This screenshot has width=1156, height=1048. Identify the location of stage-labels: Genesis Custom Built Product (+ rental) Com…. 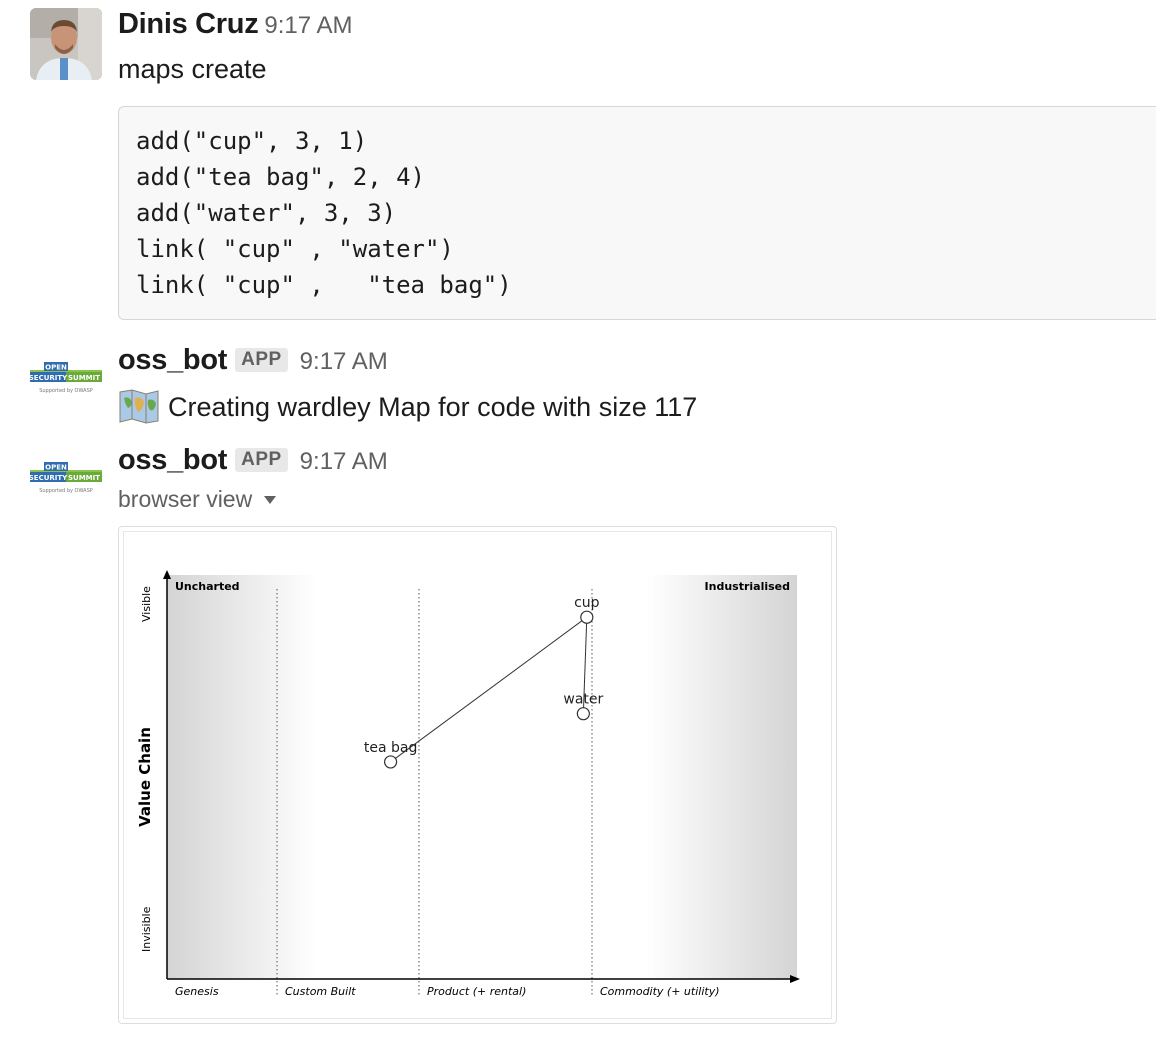
(447, 991).